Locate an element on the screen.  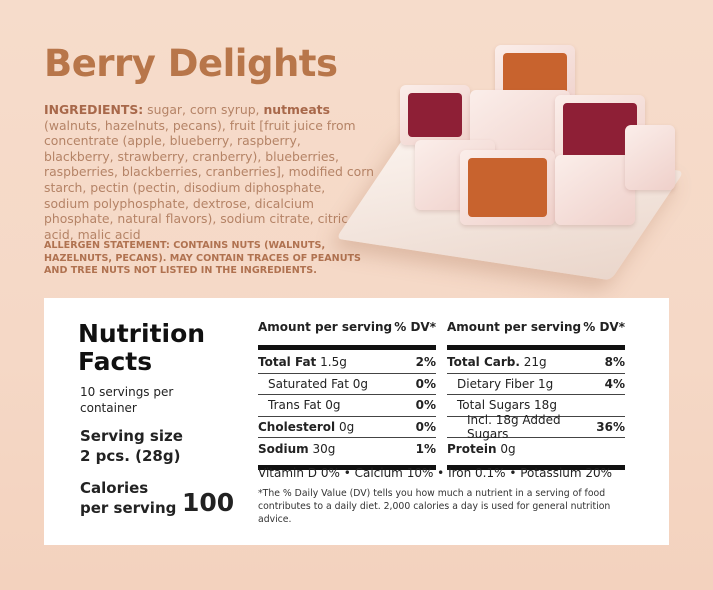
nutrient-name: Dietary Fiber 1g is located at coordinates (500, 384).